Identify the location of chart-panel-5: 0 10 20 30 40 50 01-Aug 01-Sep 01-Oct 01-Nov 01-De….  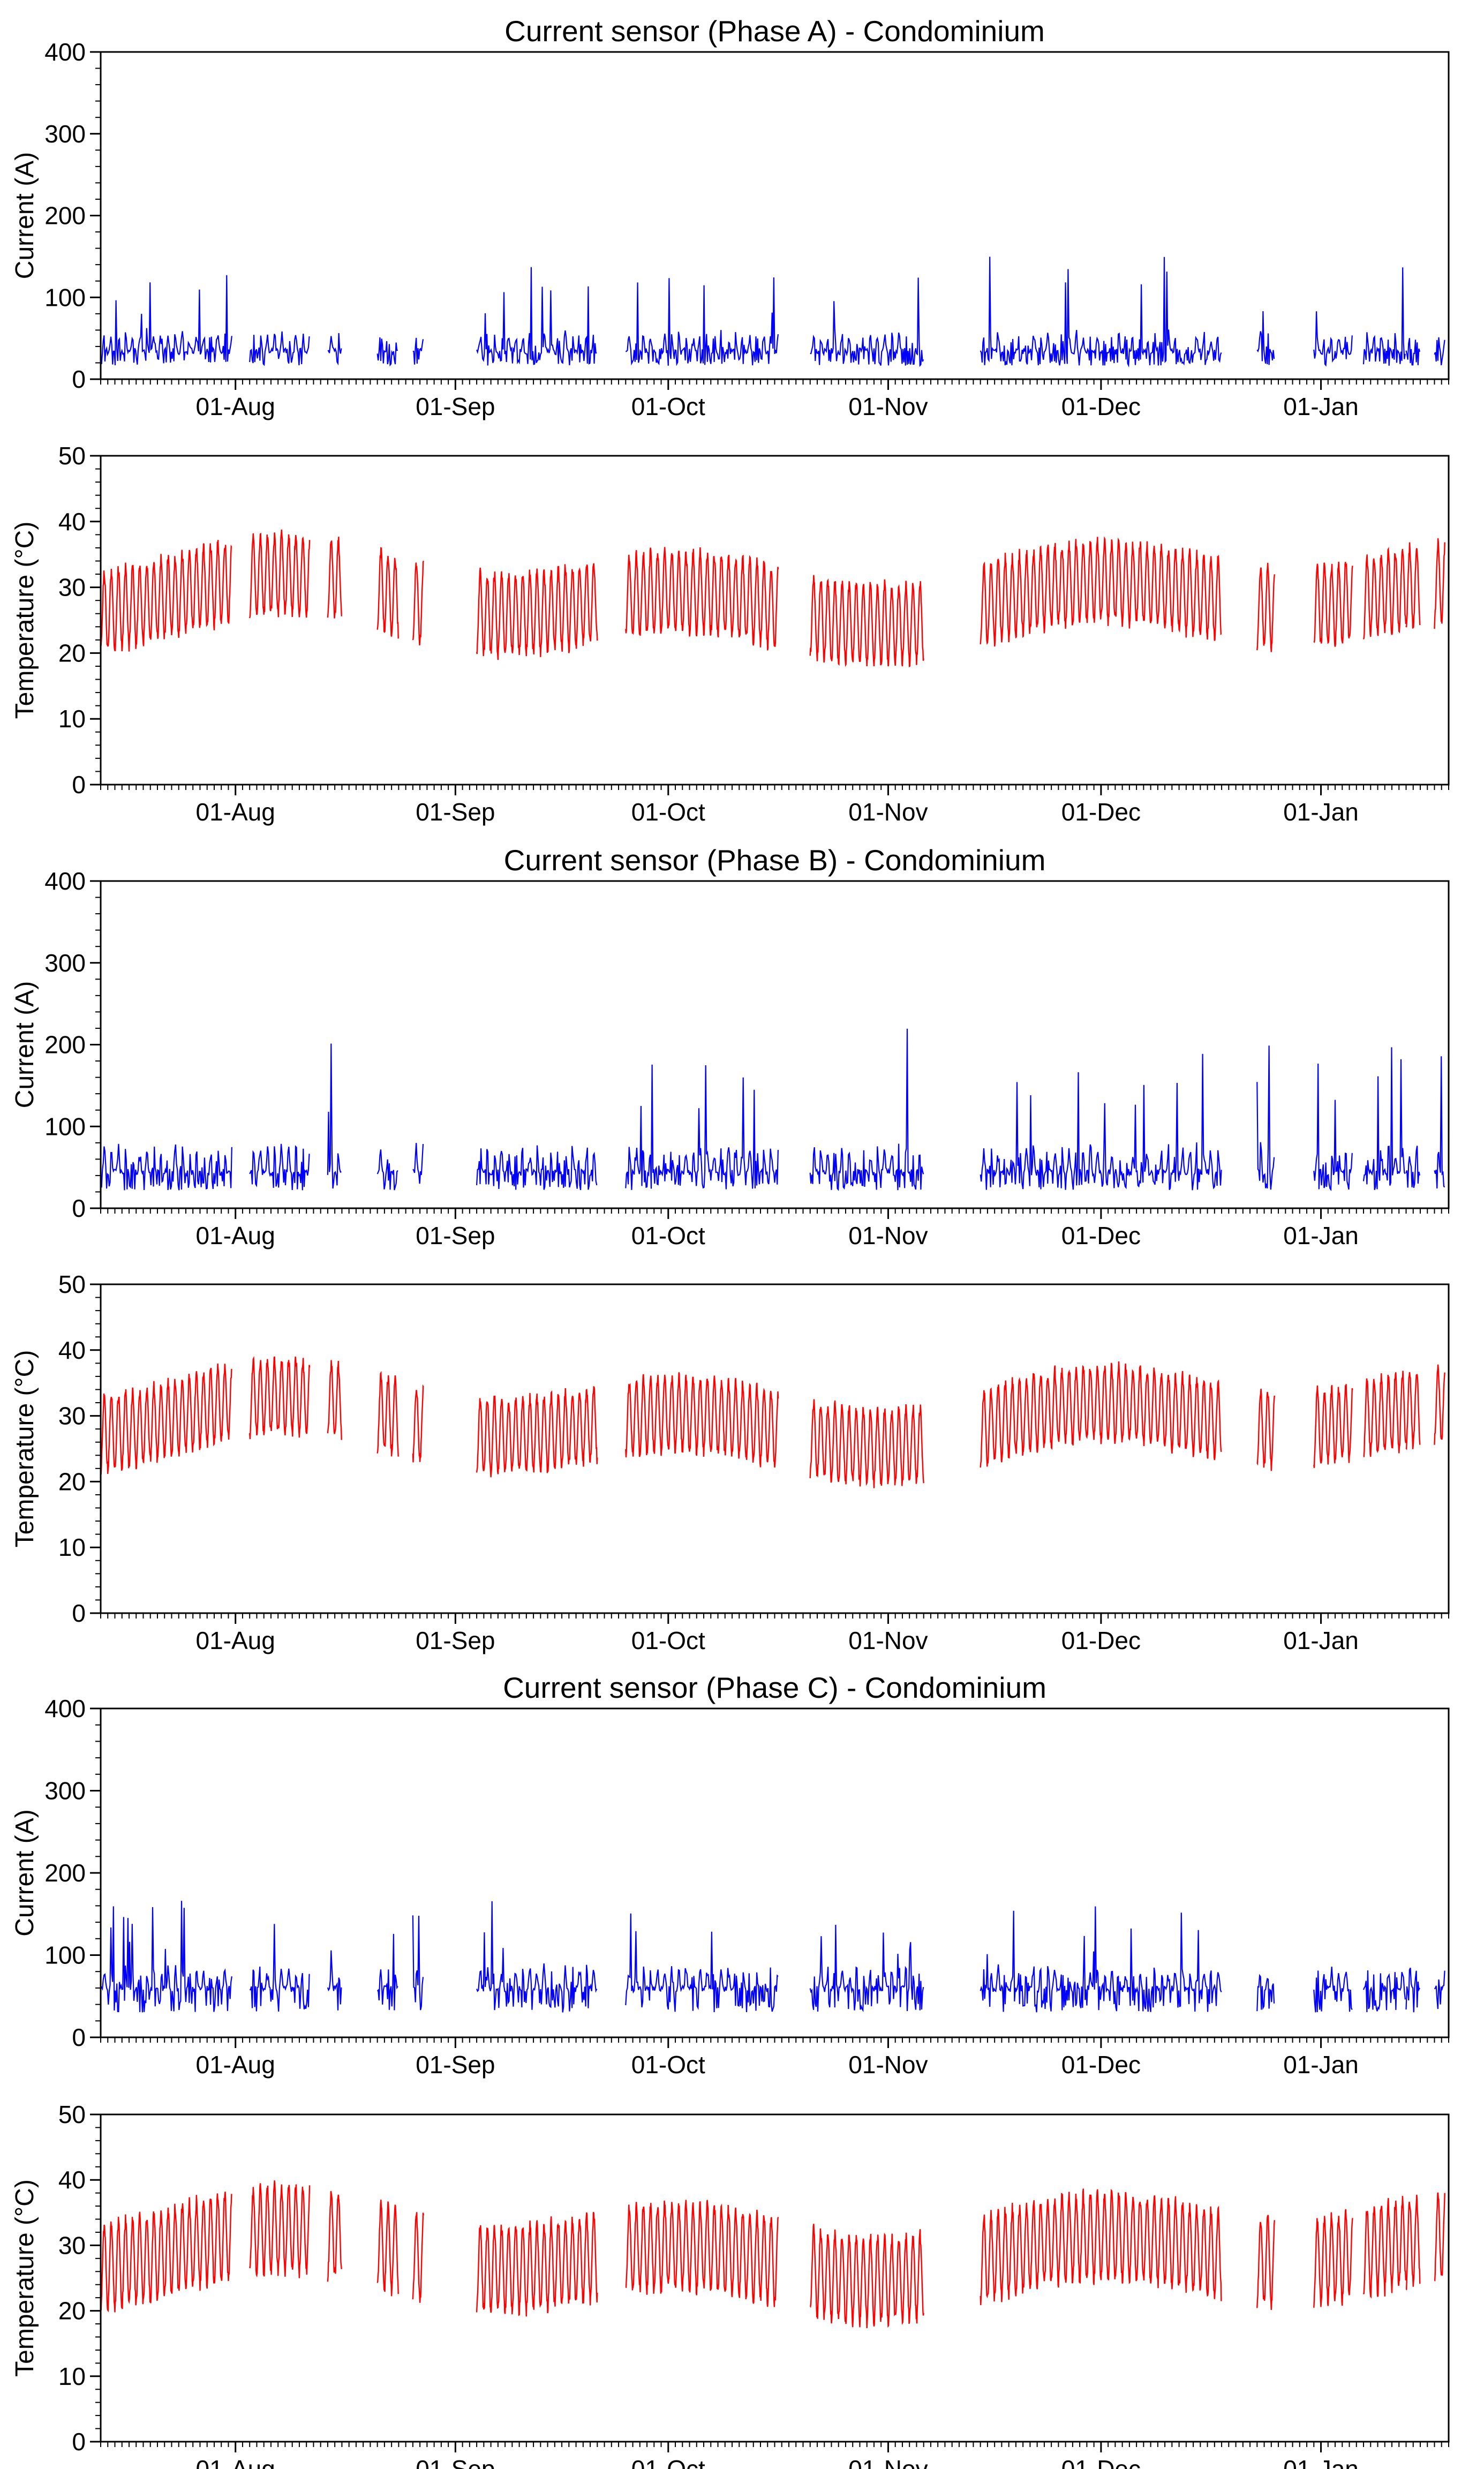
(730, 2285).